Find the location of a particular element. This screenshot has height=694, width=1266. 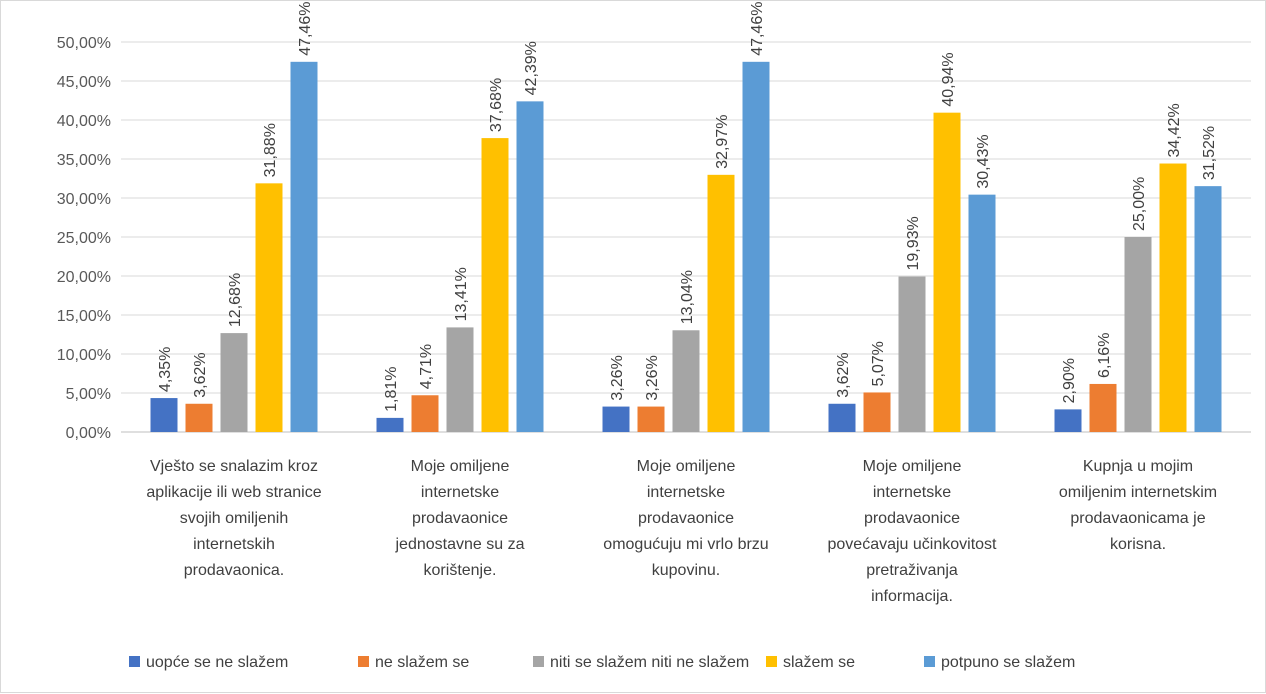

category-label: kupovinu. is located at coordinates (686, 570).